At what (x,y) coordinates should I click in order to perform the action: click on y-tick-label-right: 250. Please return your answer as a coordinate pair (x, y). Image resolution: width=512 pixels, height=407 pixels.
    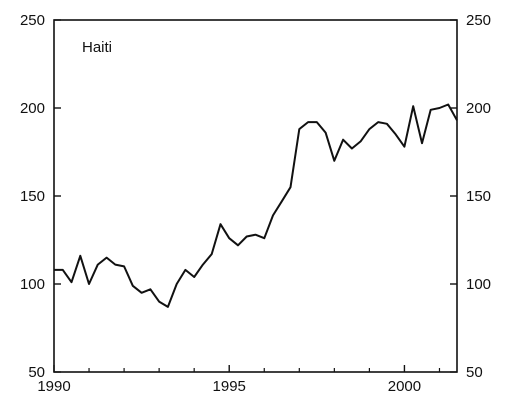
    Looking at the image, I should click on (478, 20).